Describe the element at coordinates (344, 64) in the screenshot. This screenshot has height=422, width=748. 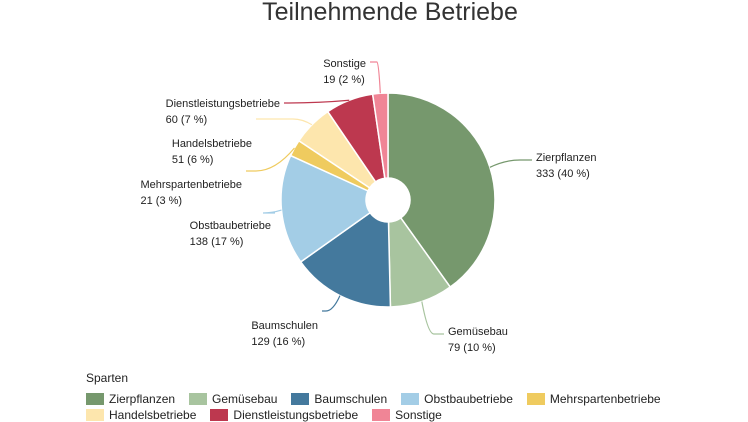
I see `slice-label-name: Sonstige` at that location.